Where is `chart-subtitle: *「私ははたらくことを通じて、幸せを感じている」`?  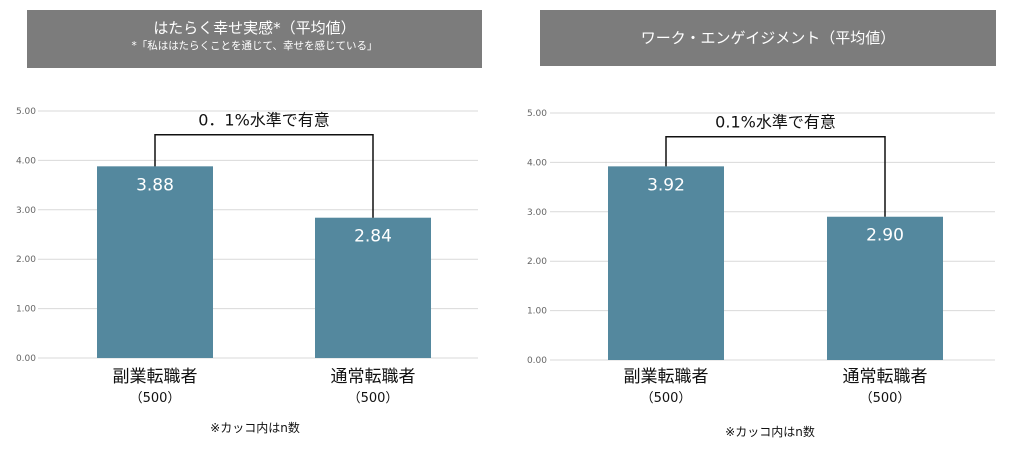
chart-subtitle: *「私ははたらくことを通じて、幸せを感じている」 is located at coordinates (254, 46).